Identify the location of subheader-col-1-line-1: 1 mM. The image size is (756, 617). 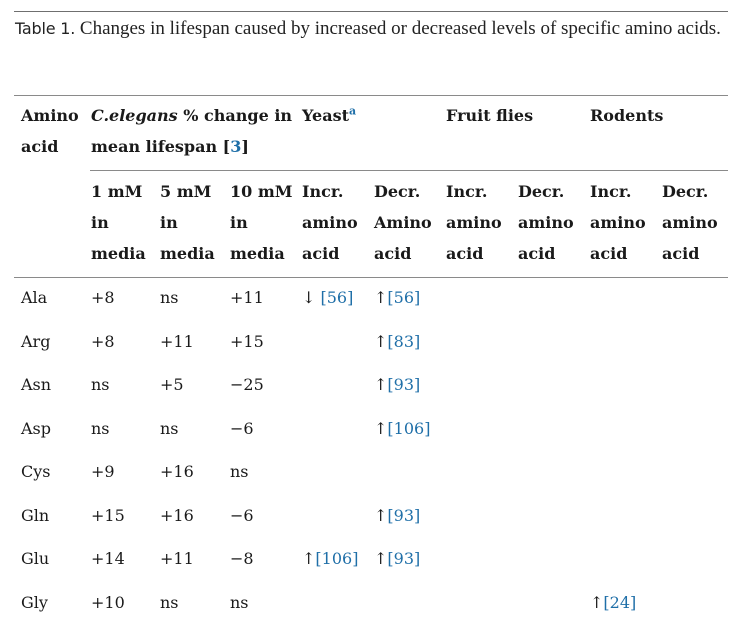
(117, 191).